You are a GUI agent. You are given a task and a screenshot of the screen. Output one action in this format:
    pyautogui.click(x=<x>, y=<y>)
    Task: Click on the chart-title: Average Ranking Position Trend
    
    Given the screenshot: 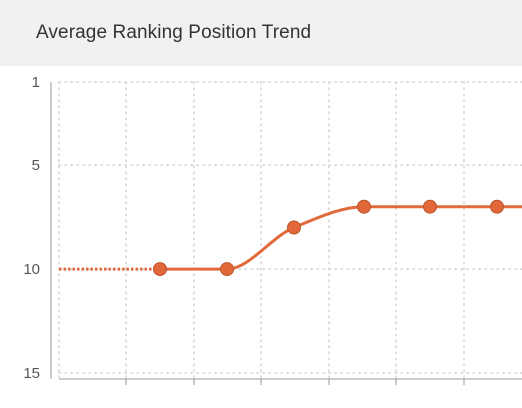 What is the action you would take?
    pyautogui.click(x=174, y=32)
    